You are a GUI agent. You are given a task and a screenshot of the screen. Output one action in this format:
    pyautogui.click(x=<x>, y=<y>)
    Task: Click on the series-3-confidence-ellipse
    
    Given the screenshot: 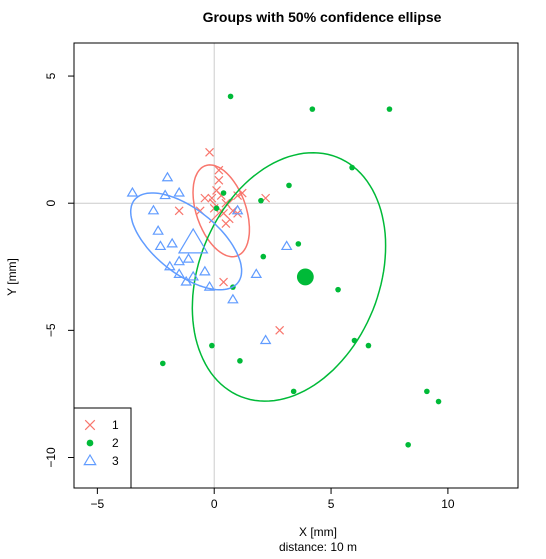 What is the action you would take?
    pyautogui.click(x=186, y=241)
    